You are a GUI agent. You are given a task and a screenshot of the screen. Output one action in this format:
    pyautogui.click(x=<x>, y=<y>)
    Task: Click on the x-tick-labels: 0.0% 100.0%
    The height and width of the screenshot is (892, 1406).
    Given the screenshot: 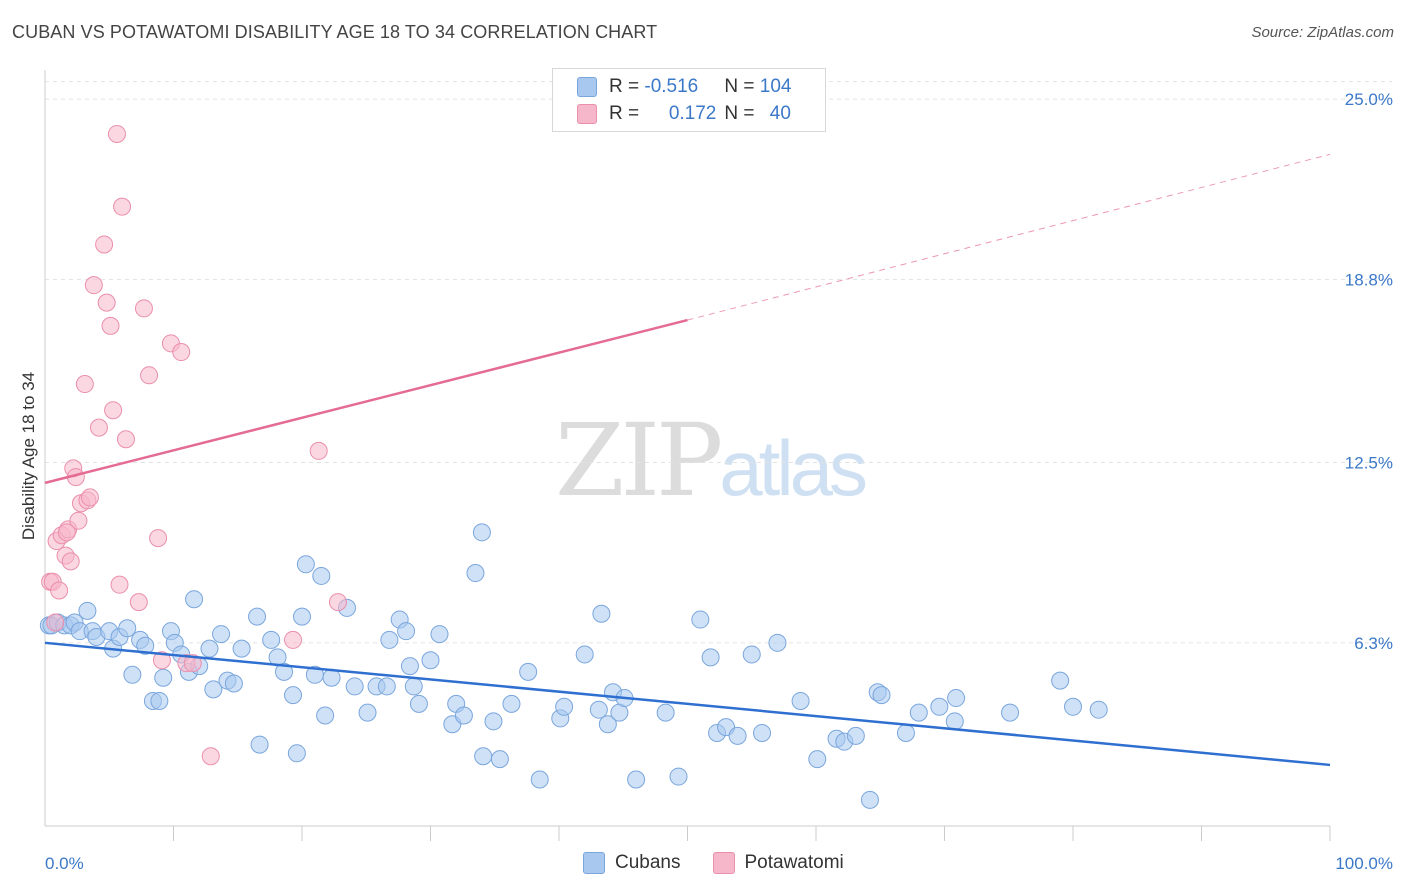 What is the action you would take?
    pyautogui.click(x=719, y=863)
    